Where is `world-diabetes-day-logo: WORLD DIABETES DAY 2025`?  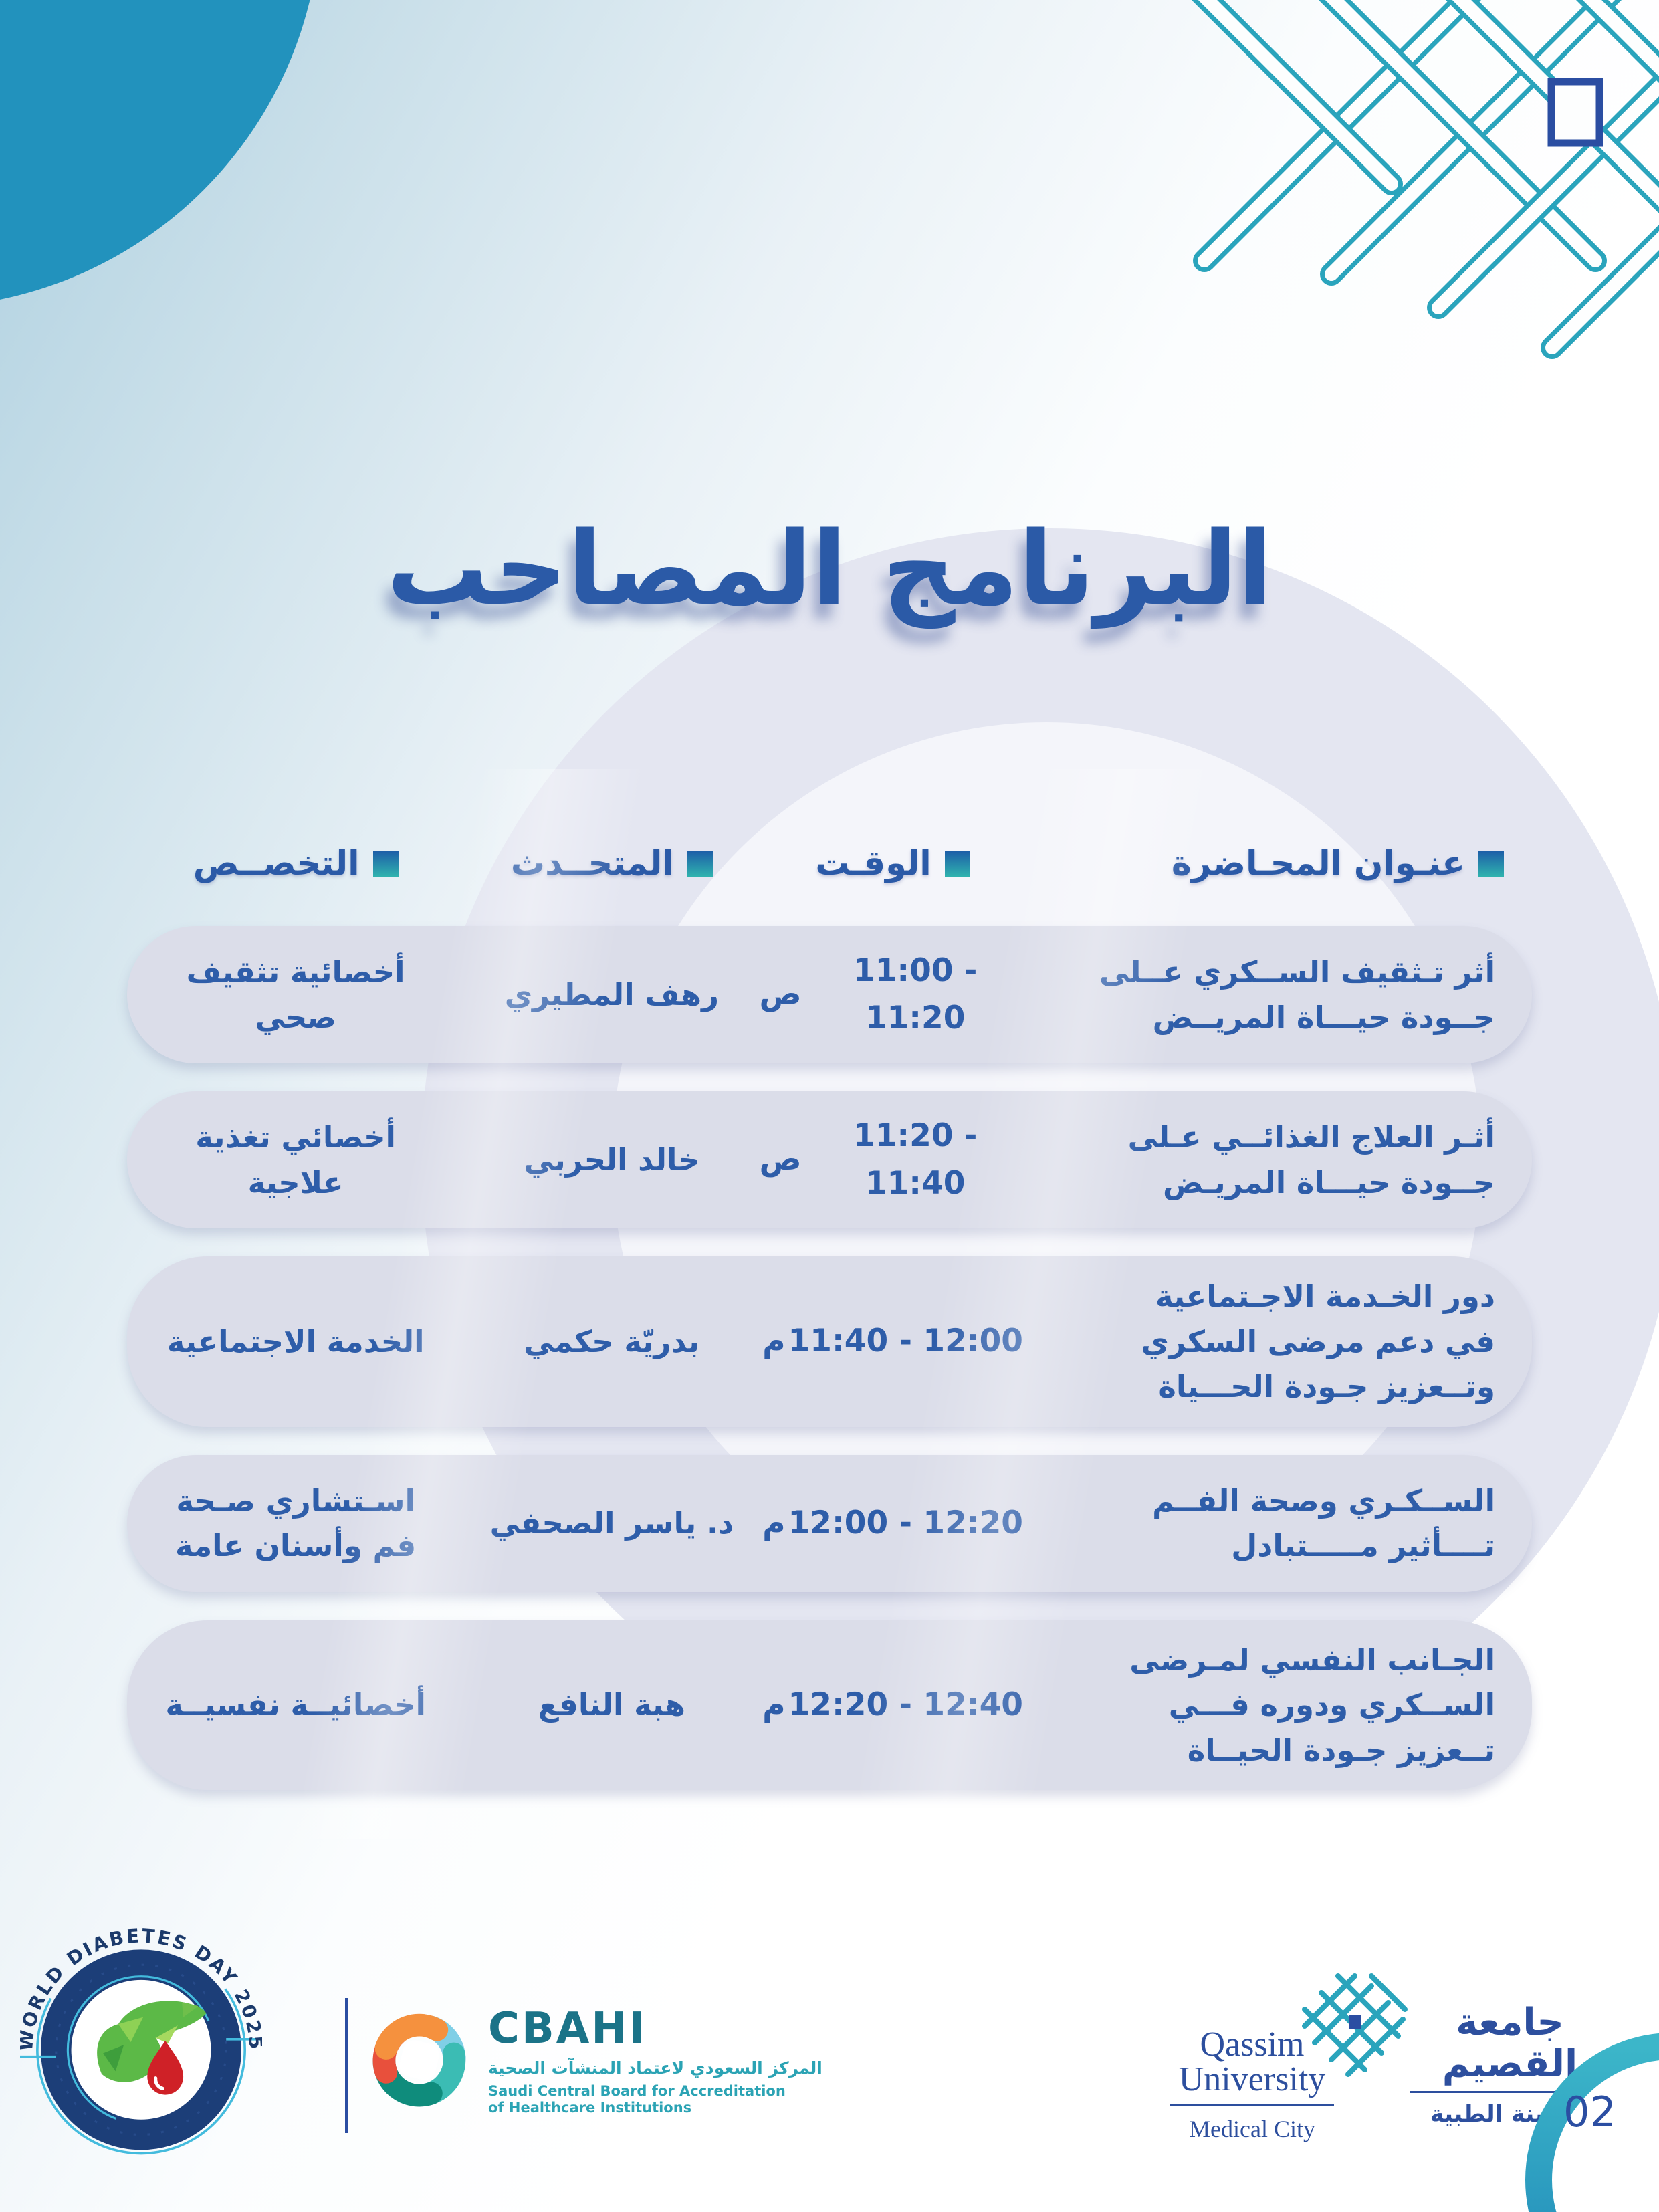 world-diabetes-day-logo: WORLD DIABETES DAY 2025 is located at coordinates (141, 2039).